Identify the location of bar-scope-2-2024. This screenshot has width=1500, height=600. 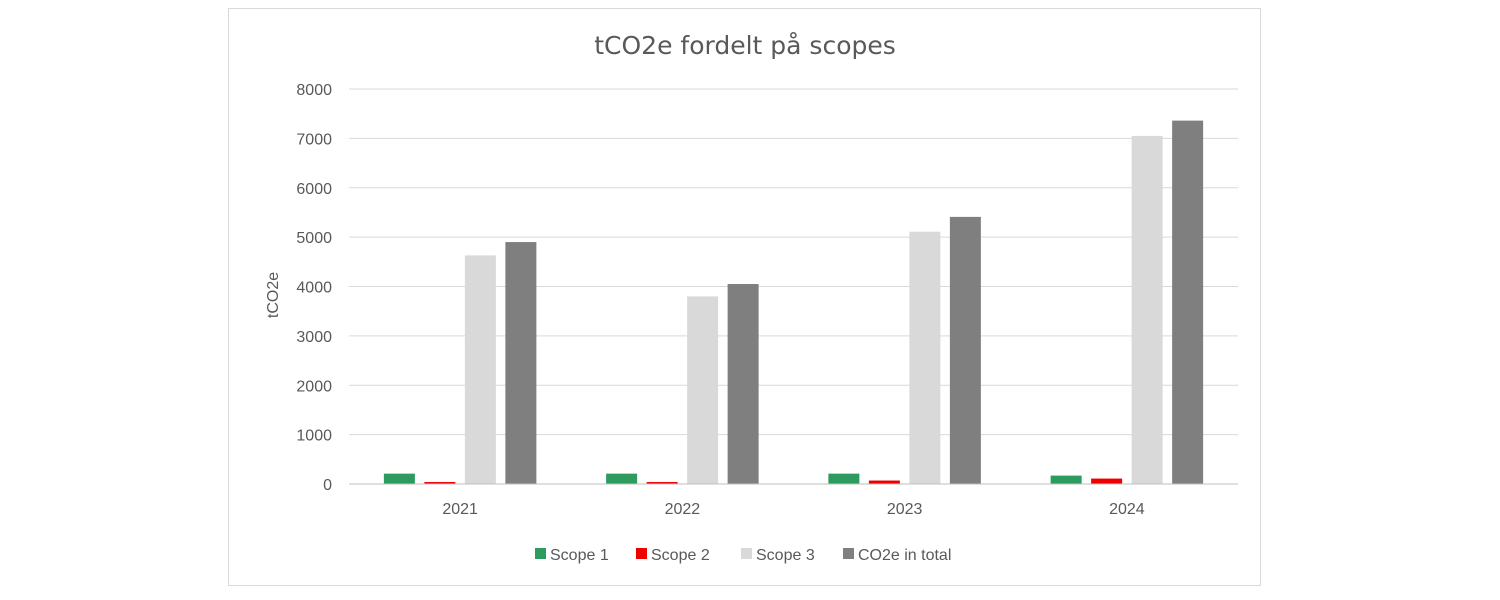
(1107, 481).